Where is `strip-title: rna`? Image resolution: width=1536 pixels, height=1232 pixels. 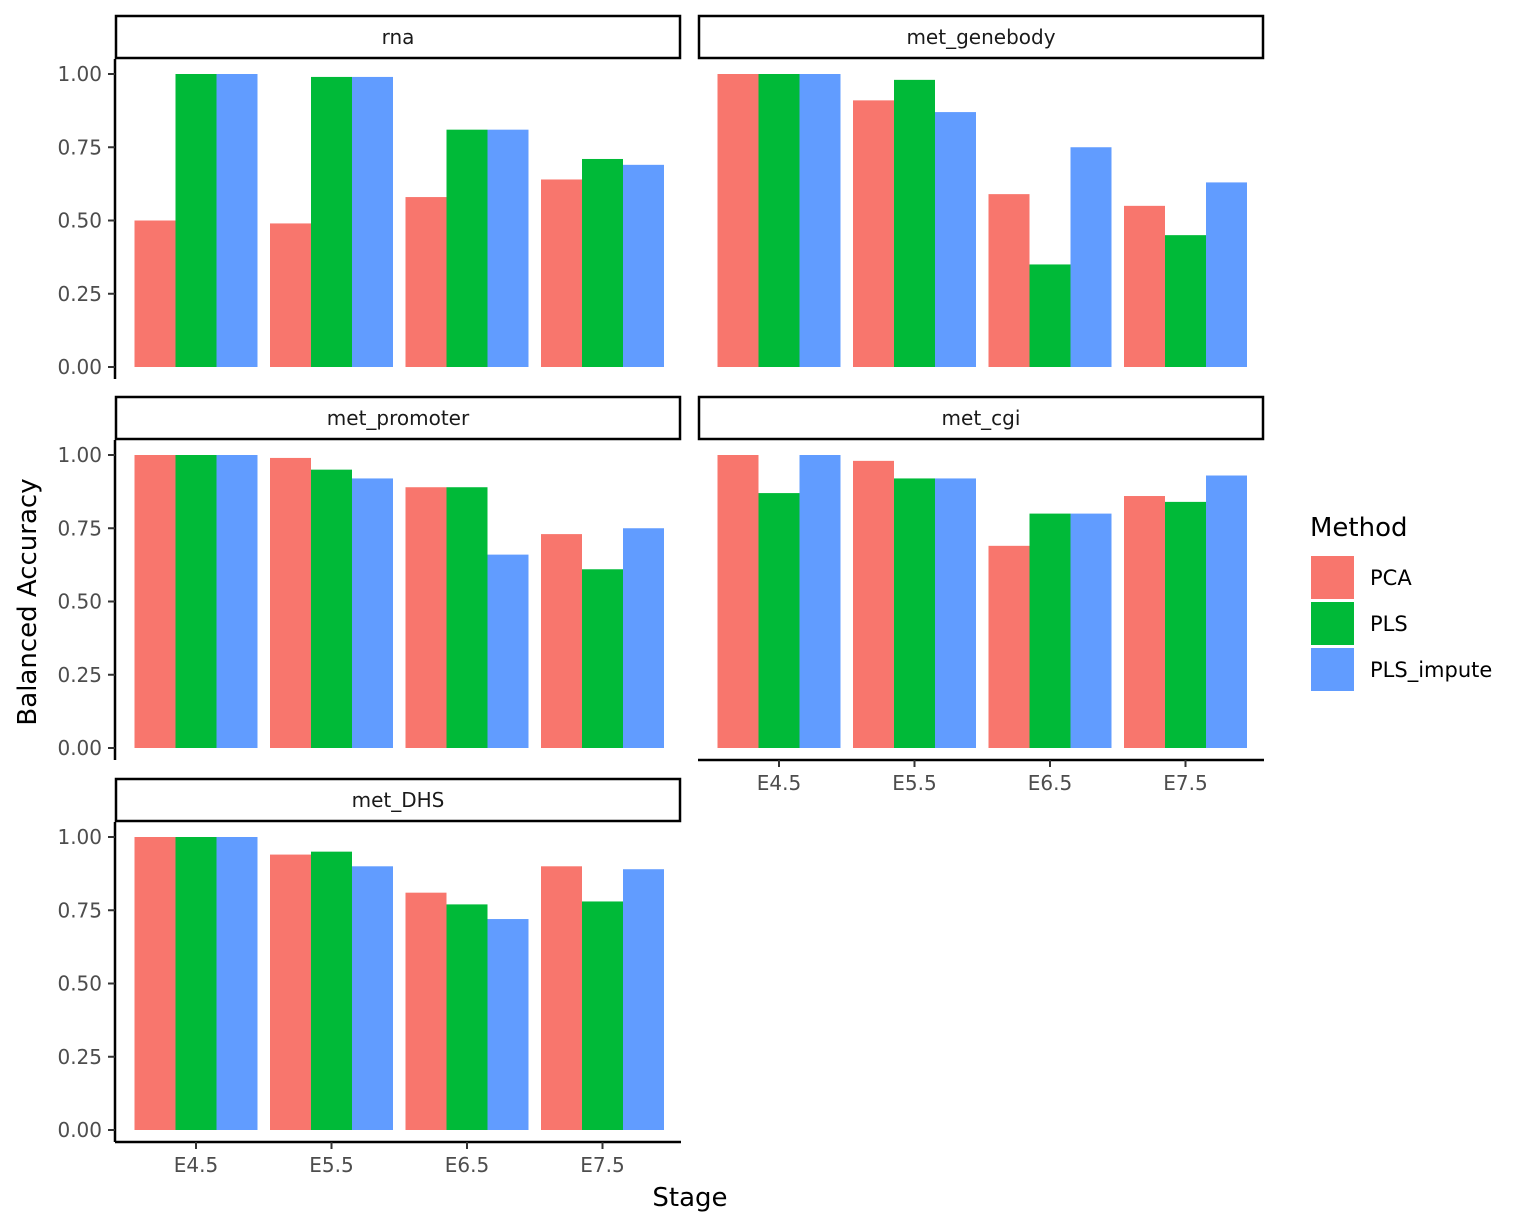 strip-title: rna is located at coordinates (398, 37).